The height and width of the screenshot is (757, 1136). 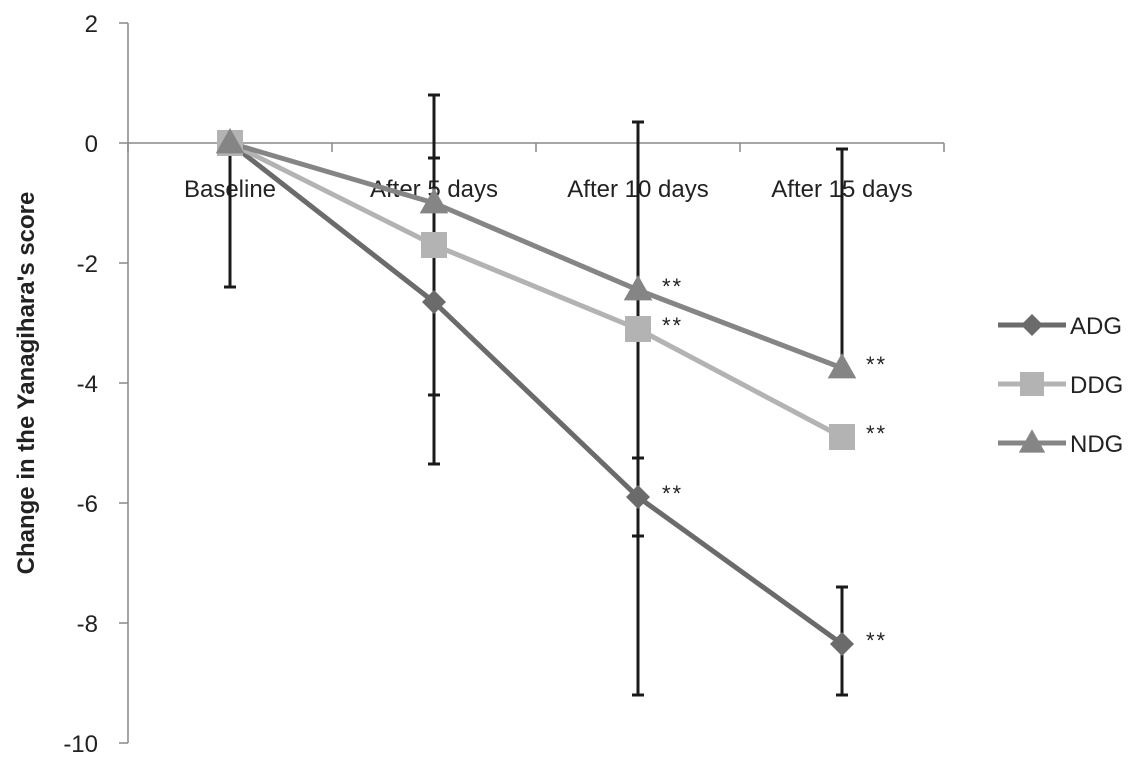 What do you see at coordinates (87, 264) in the screenshot?
I see `y-tick-label: -2` at bounding box center [87, 264].